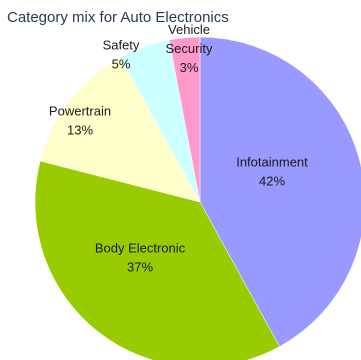  Describe the element at coordinates (272, 172) in the screenshot. I see `slice-label-infotainment: Infotainment 42%` at that location.